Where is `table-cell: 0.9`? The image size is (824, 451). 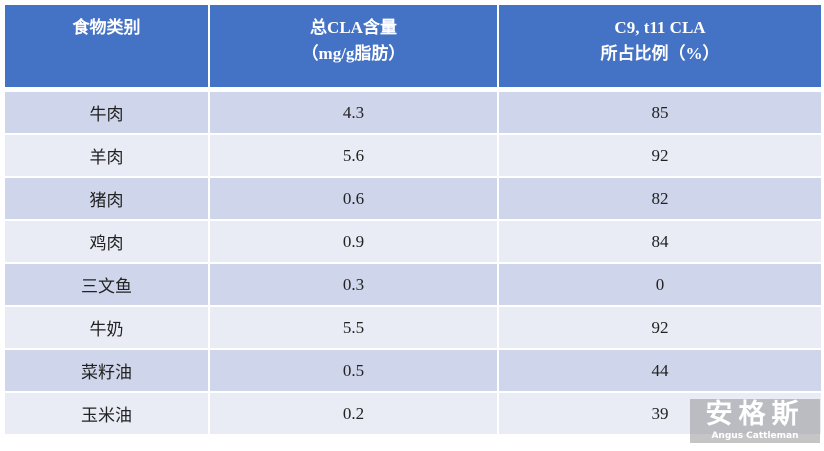 table-cell: 0.9 is located at coordinates (353, 241).